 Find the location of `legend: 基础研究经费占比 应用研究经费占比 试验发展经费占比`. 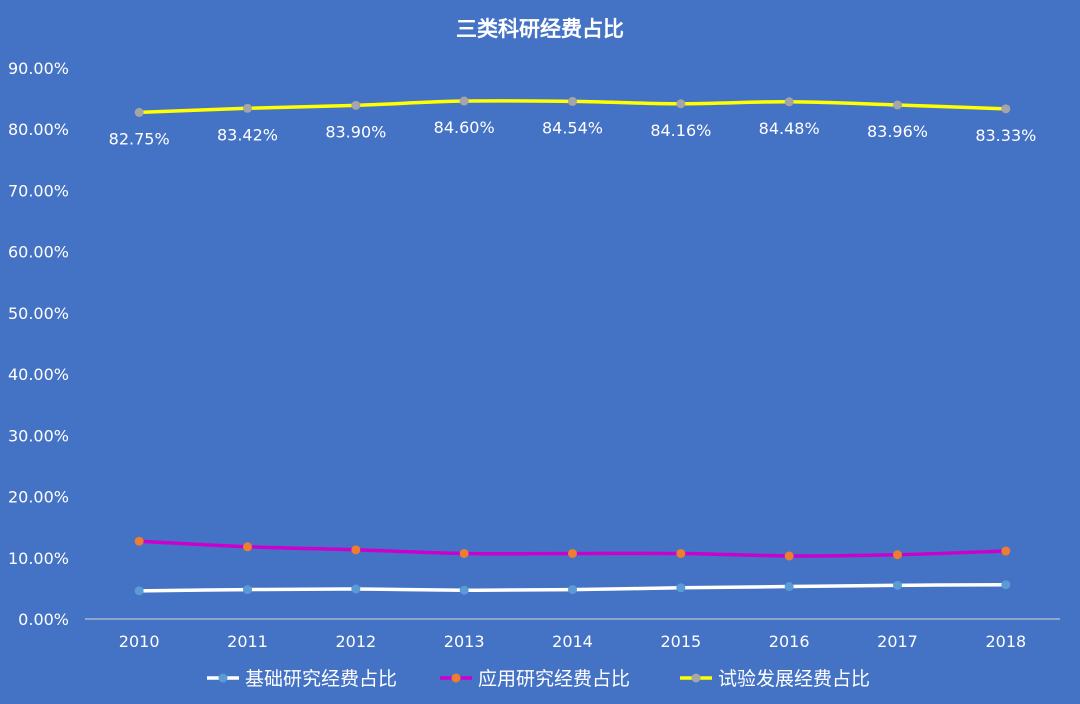

legend: 基础研究经费占比 应用研究经费占比 试验发展经费占比 is located at coordinates (538, 679).